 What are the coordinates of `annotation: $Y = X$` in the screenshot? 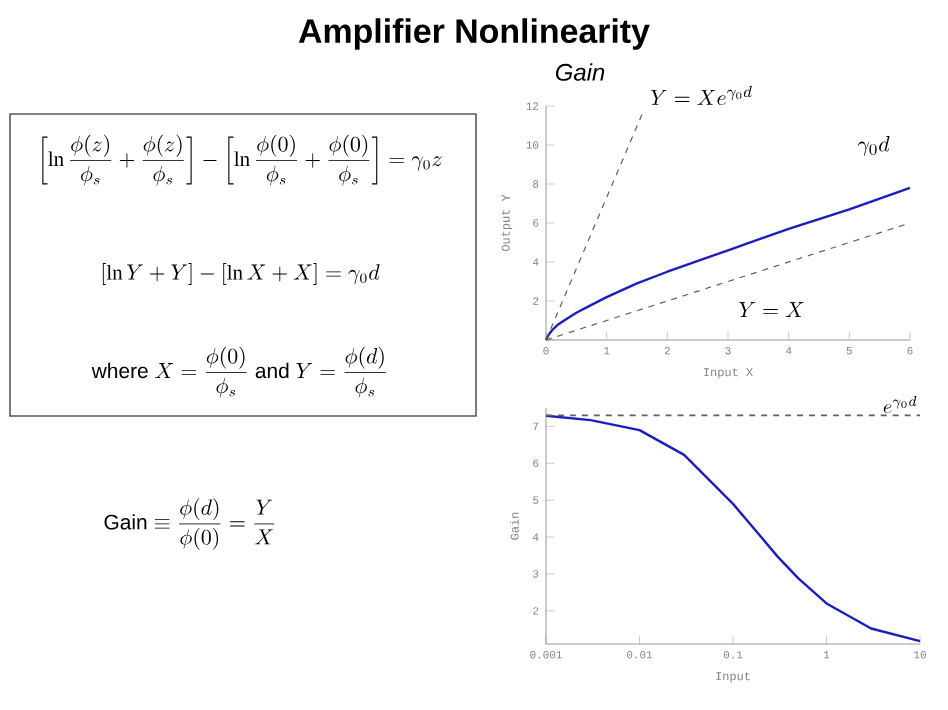 It's located at (771, 310).